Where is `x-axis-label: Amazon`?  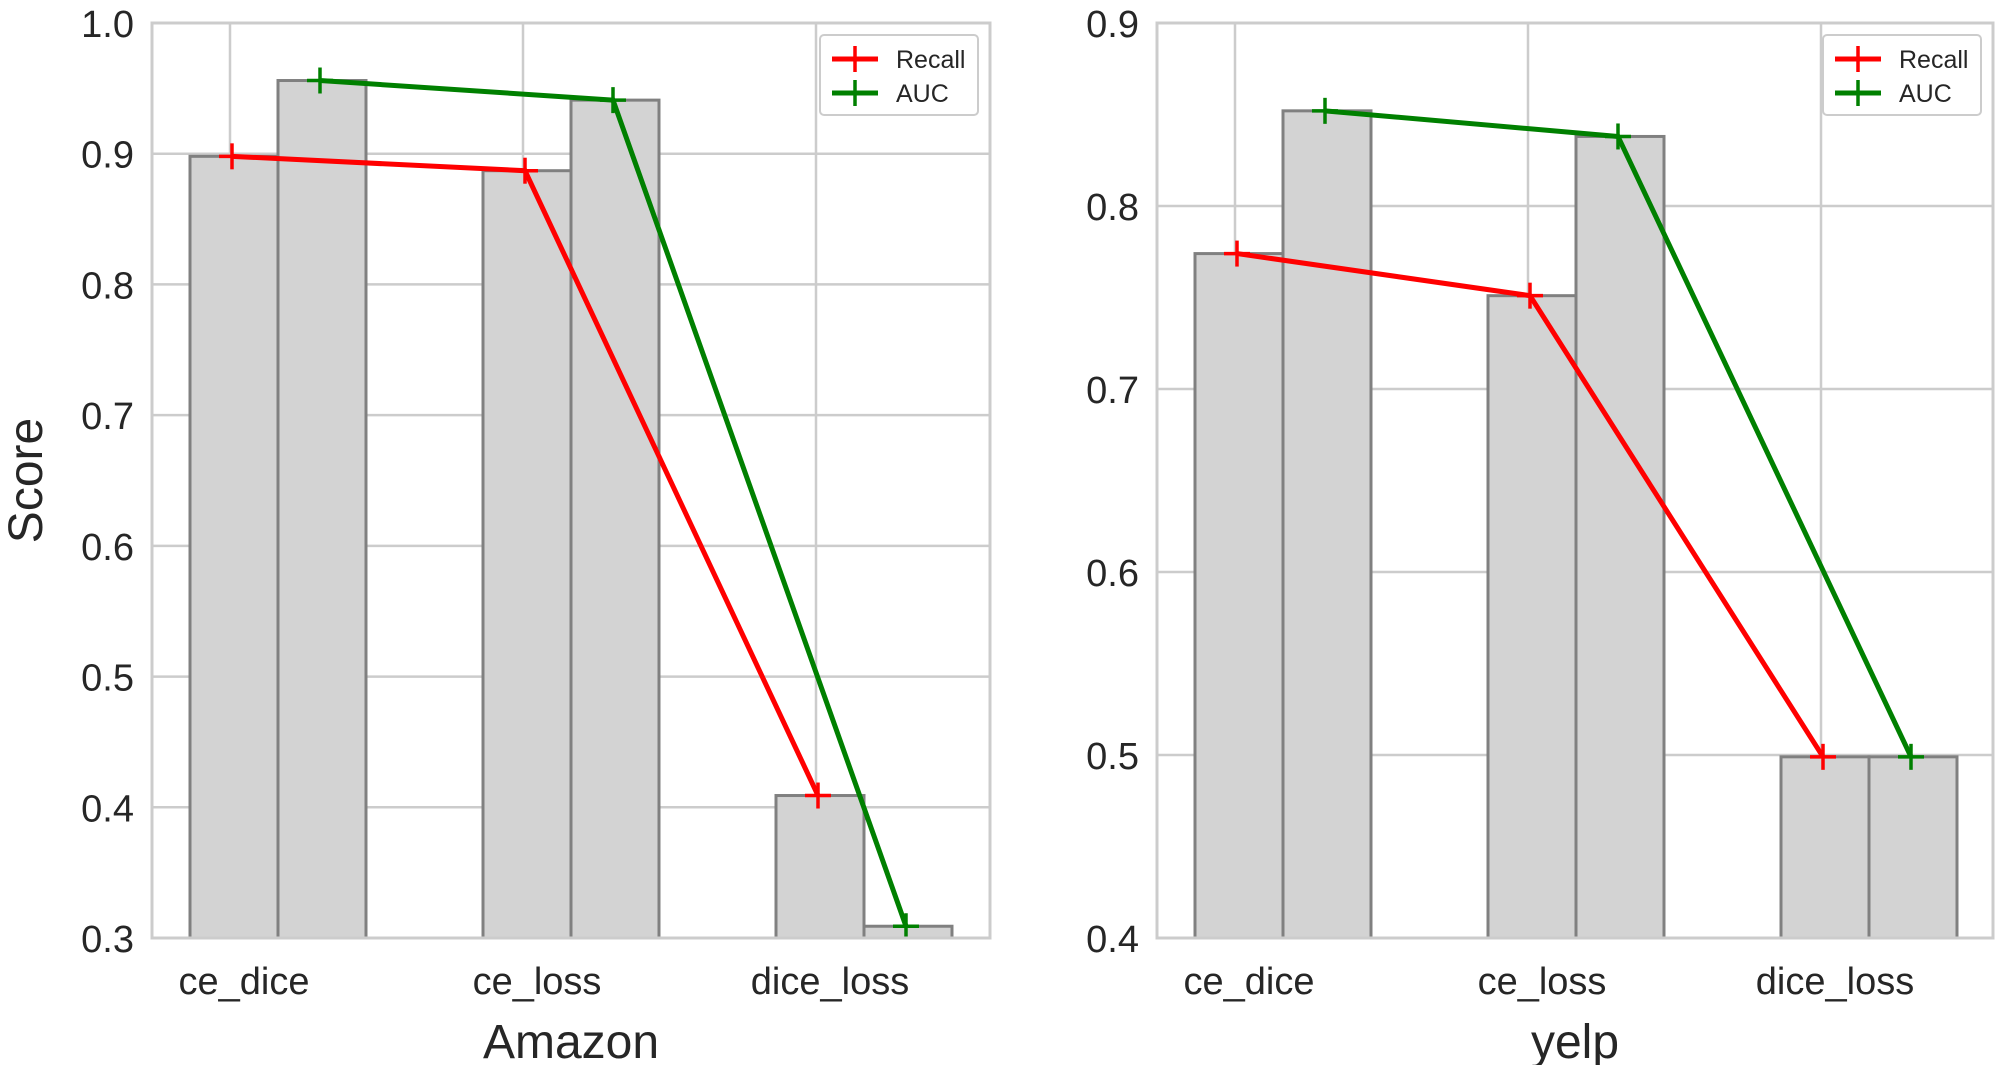 x-axis-label: Amazon is located at coordinates (571, 1040).